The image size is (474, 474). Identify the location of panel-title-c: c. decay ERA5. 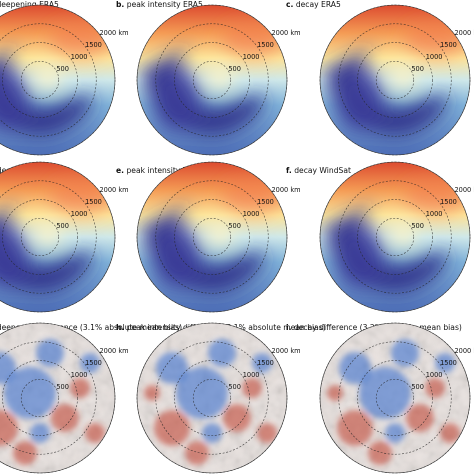
(313, 4).